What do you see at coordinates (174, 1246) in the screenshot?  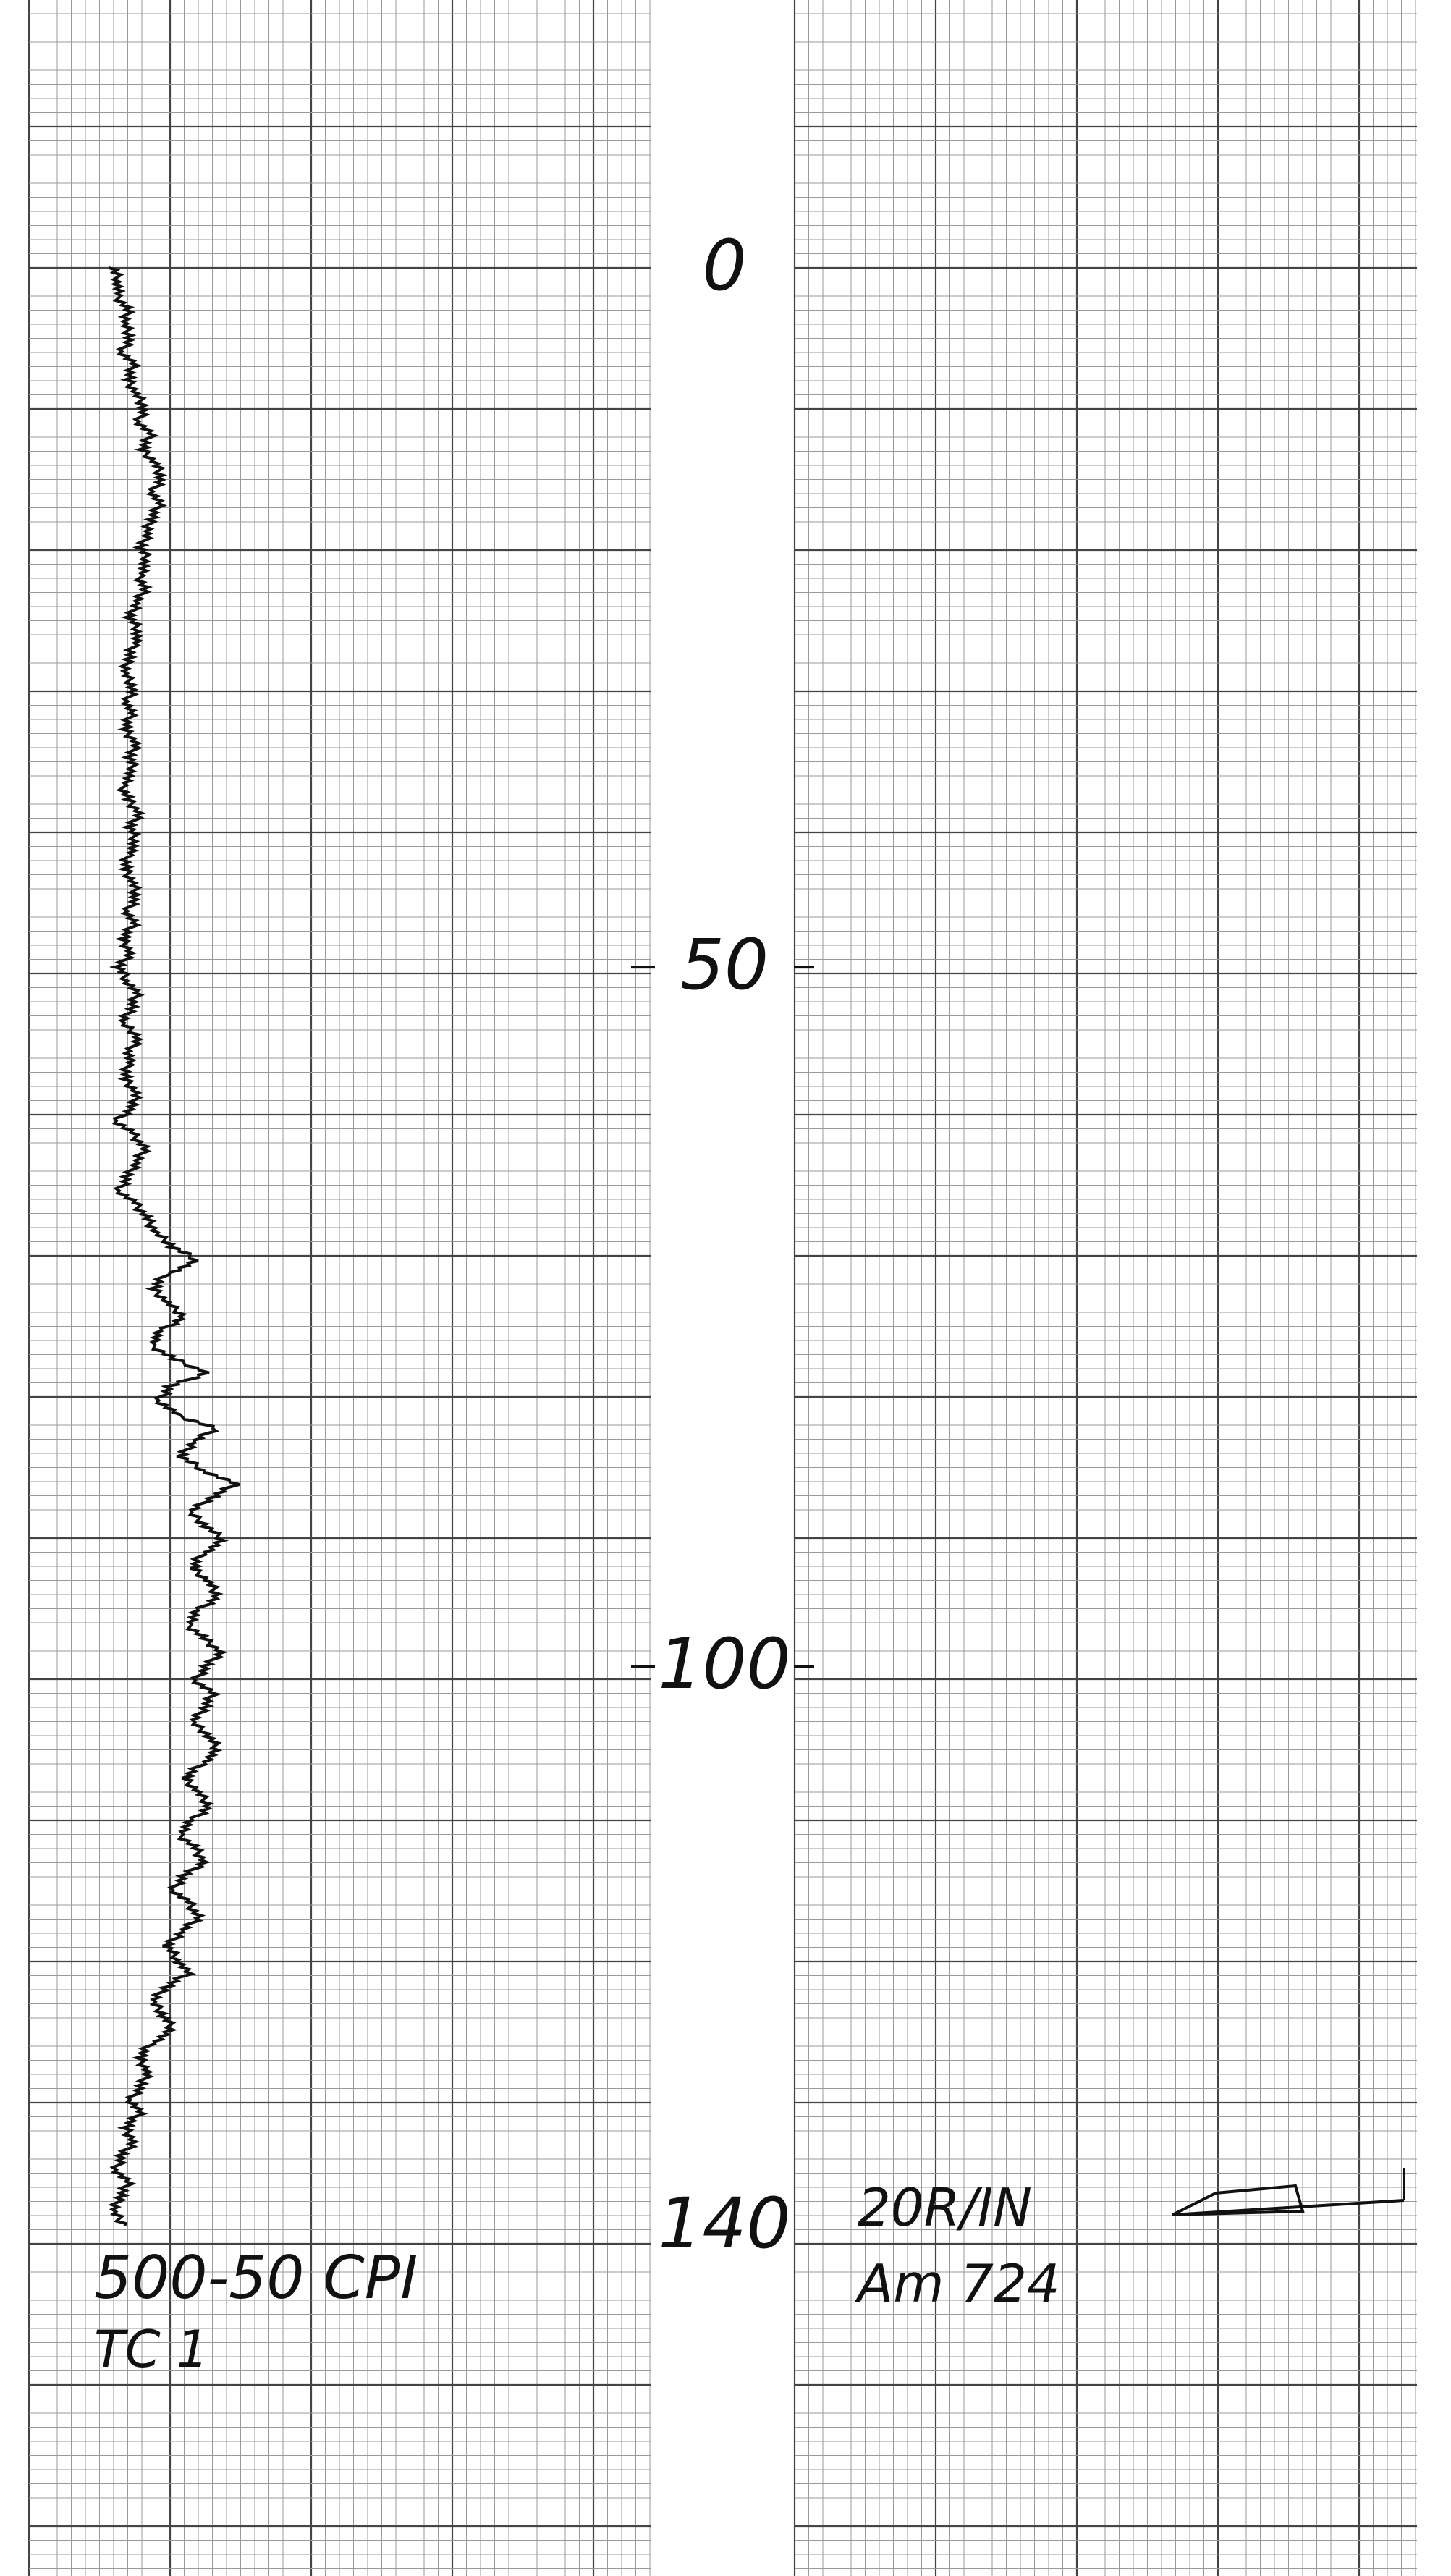 I see `recorder-trace` at bounding box center [174, 1246].